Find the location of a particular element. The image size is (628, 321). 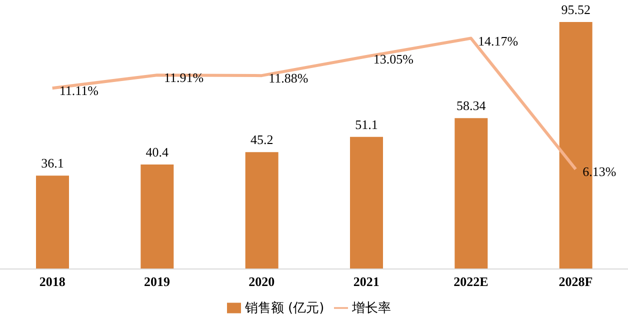

data-label: 11.88% is located at coordinates (288, 78).